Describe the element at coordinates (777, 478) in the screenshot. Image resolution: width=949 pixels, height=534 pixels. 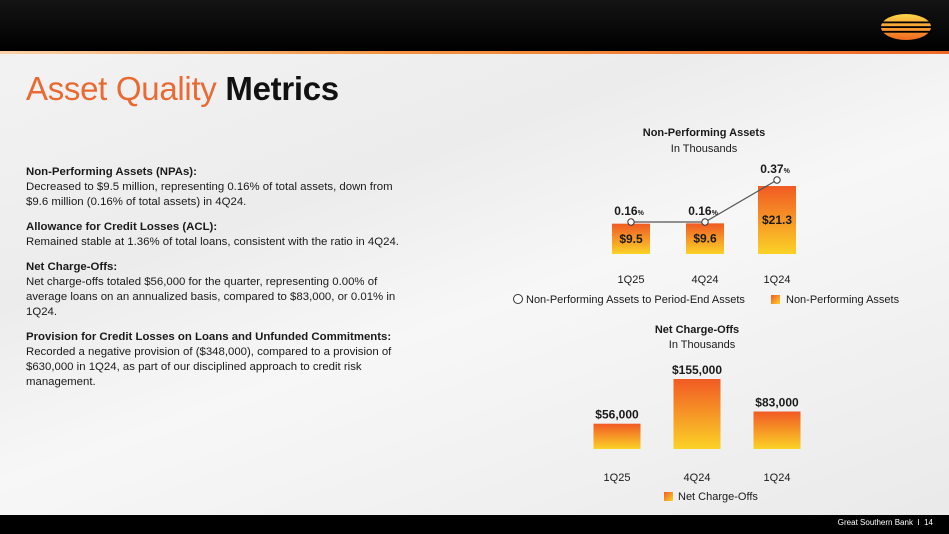
I see `nco-category-label: 1Q24` at that location.